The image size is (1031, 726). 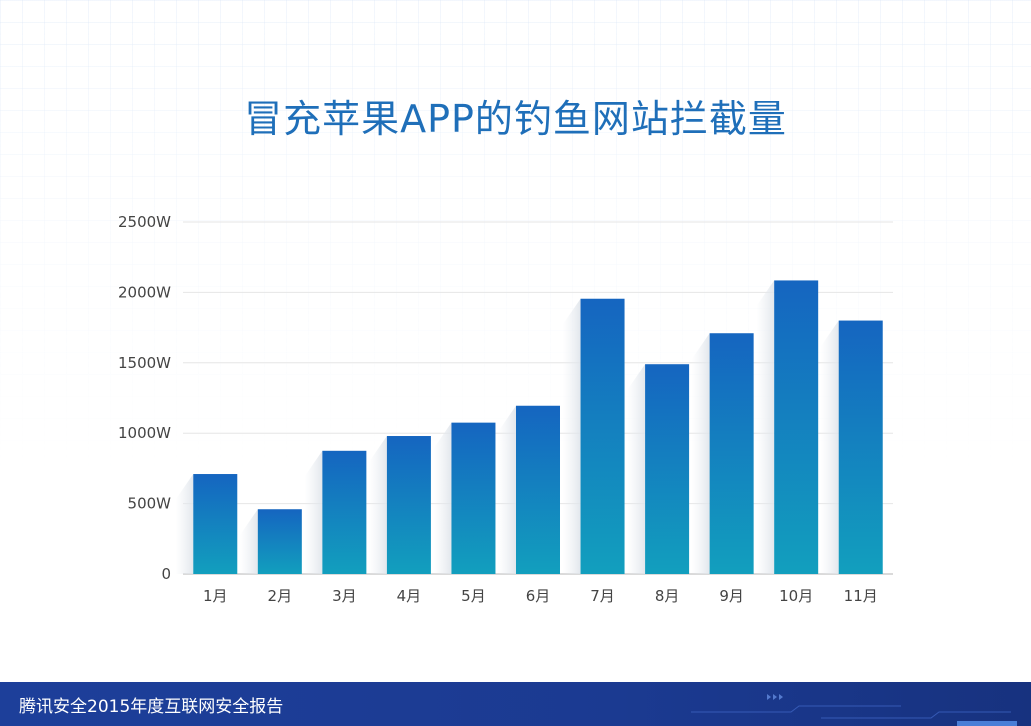 I want to click on y-tick-label: 2500W, so click(x=144, y=222).